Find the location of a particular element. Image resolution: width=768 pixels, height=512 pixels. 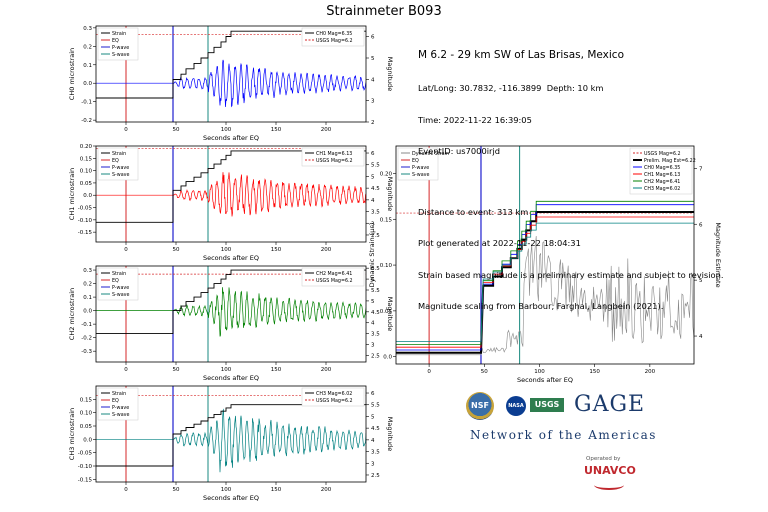

y-tick-label: 0.2 is located at coordinates (87, 285).